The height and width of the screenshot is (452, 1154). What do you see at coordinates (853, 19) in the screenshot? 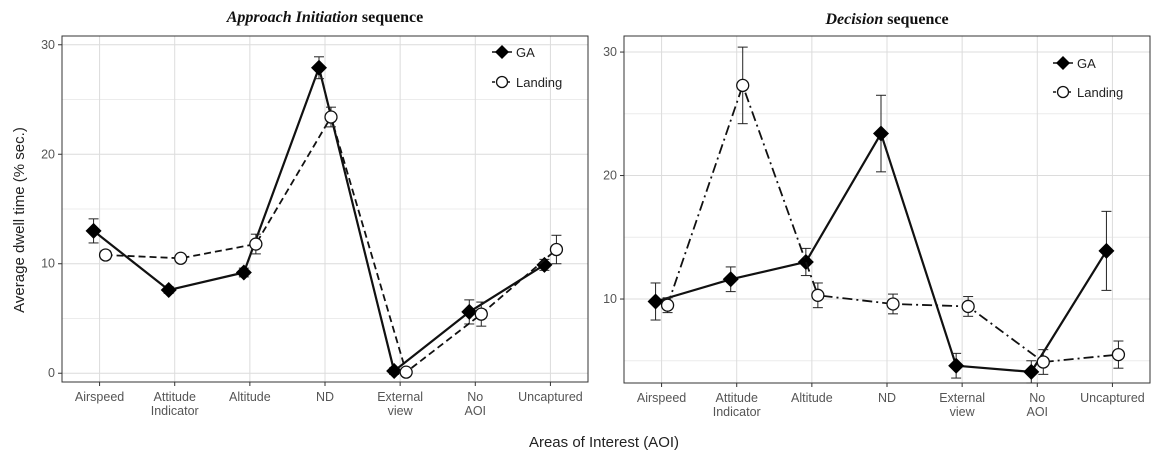
I see `chart-title-italic: Decision` at bounding box center [853, 19].